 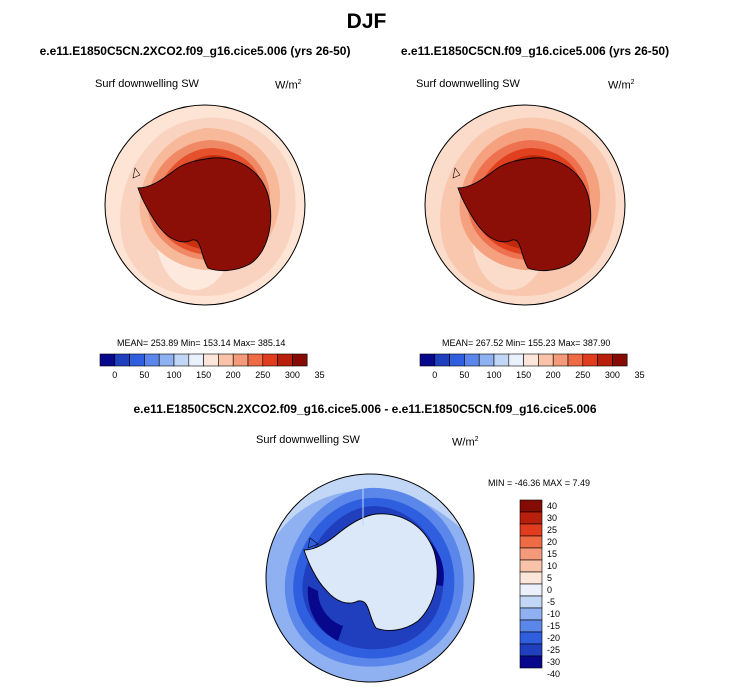 I want to click on panel-2-colorbar-tick-label: 250, so click(x=582, y=375).